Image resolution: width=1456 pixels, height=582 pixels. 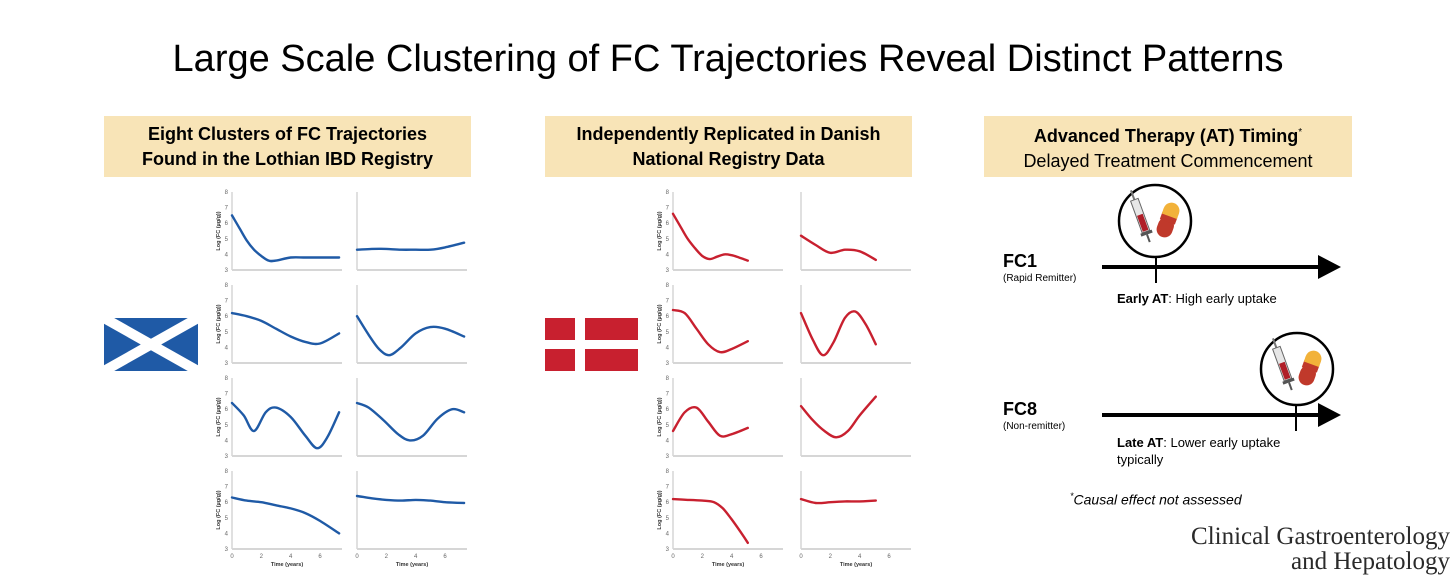 What do you see at coordinates (1198, 451) in the screenshot?
I see `fc8-note: Late AT: Lower early uptake typically` at bounding box center [1198, 451].